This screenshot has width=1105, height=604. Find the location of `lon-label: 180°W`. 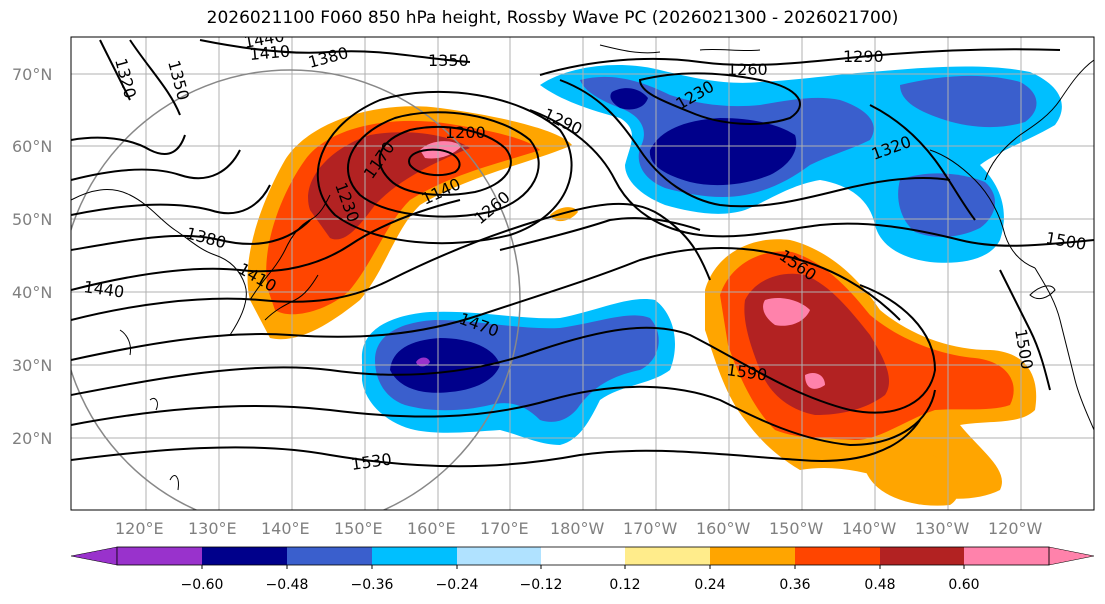

lon-label: 180°W is located at coordinates (577, 528).